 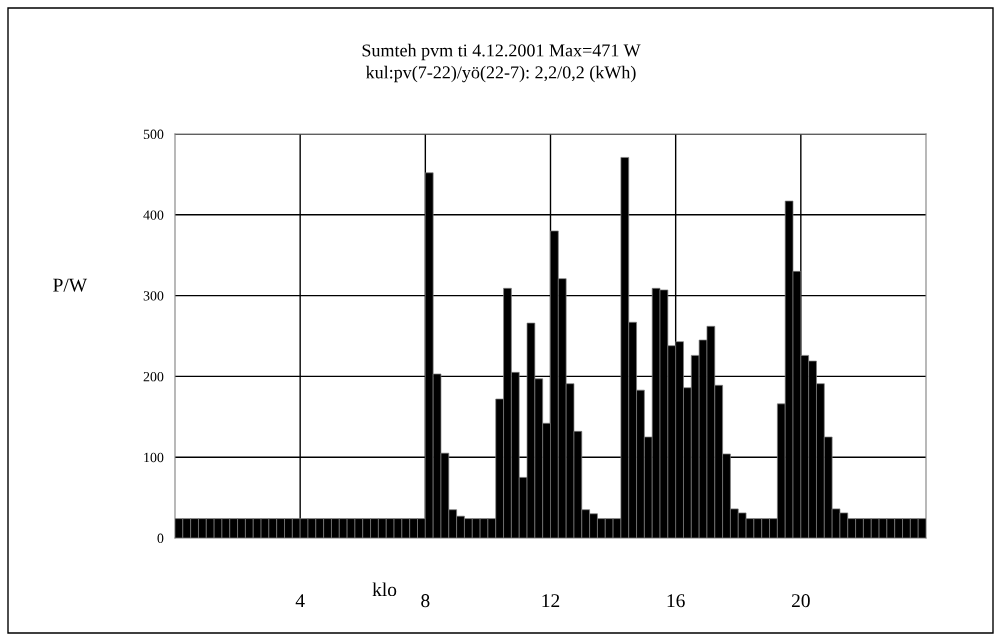 What do you see at coordinates (160, 538) in the screenshot?
I see `y-tick-label: 0` at bounding box center [160, 538].